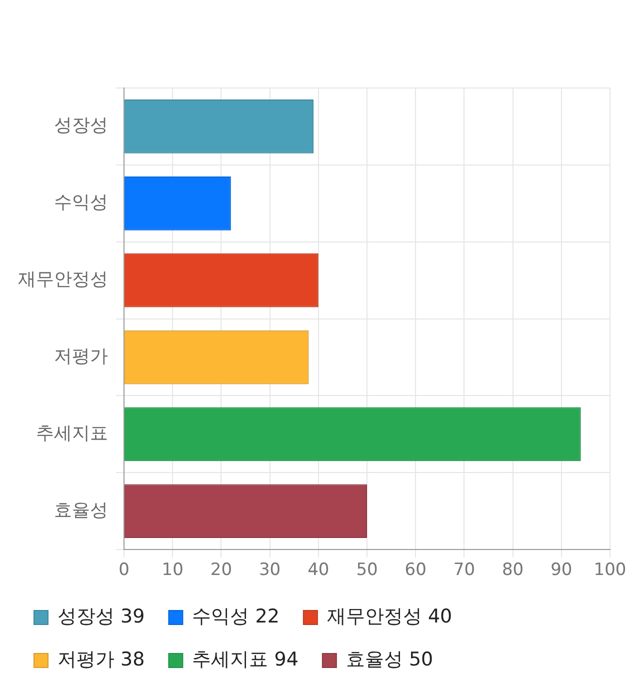 The image size is (640, 700). What do you see at coordinates (415, 570) in the screenshot?
I see `x-tick-label: 60` at bounding box center [415, 570].